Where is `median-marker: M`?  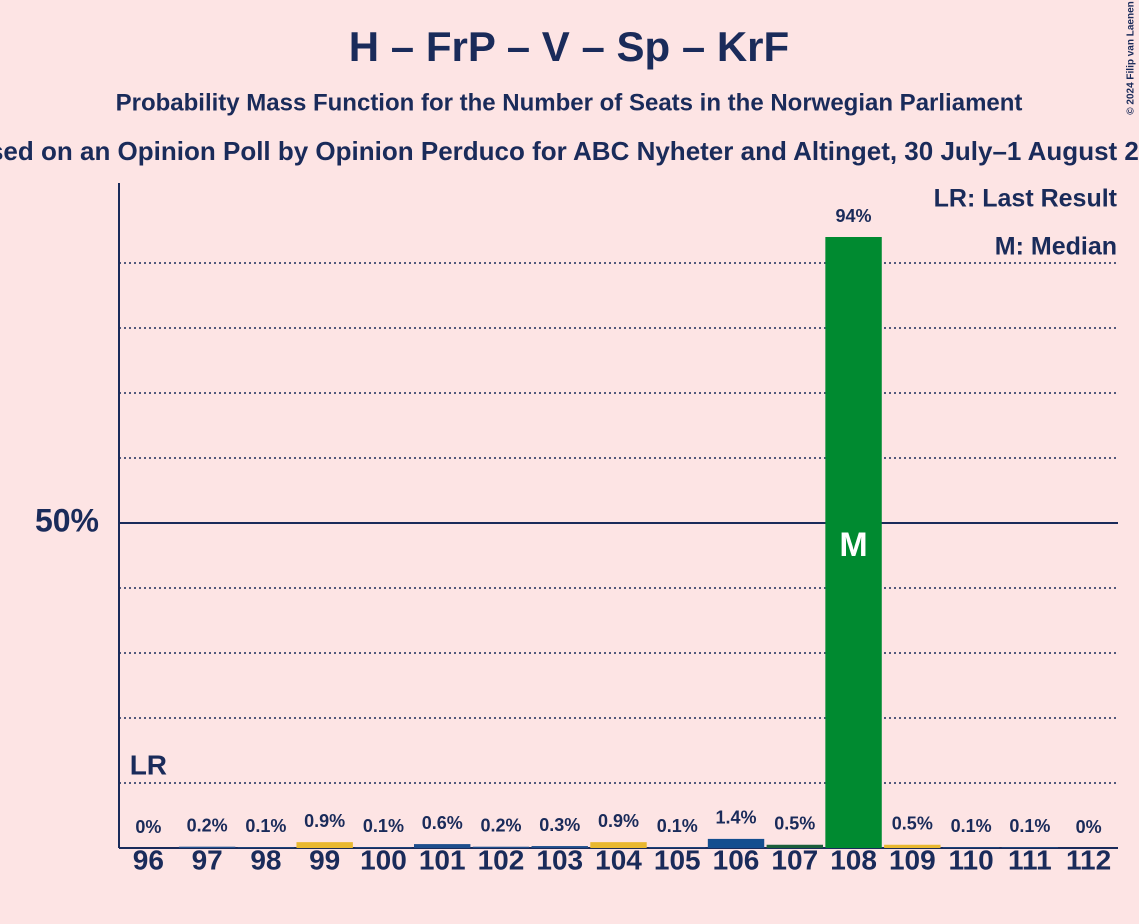
median-marker: M is located at coordinates (853, 545).